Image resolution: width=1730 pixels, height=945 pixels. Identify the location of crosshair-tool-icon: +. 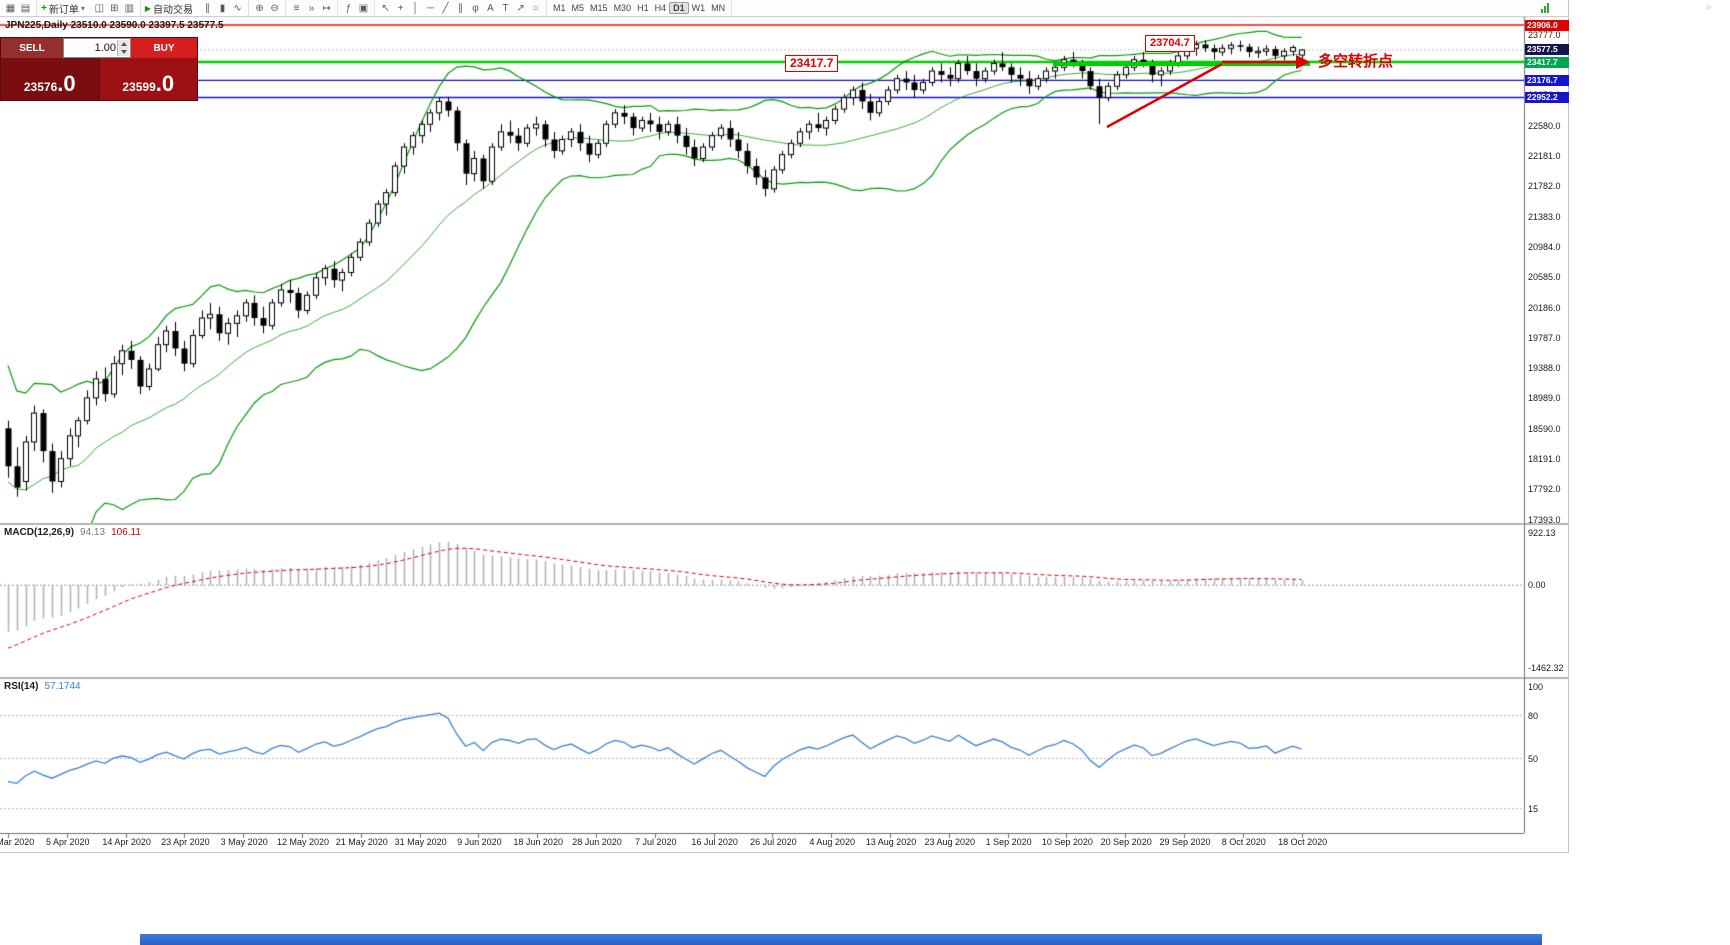
(400, 8).